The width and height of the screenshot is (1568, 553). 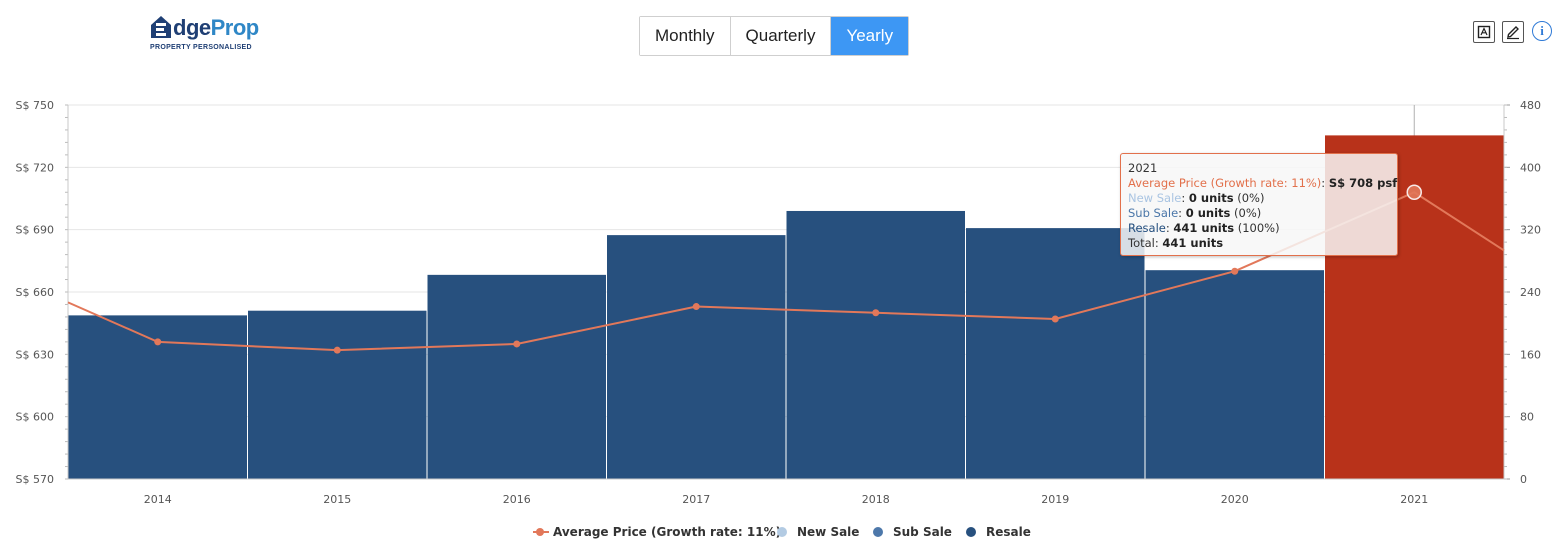 I want to click on y-right-tick-label: 480, so click(x=1530, y=105).